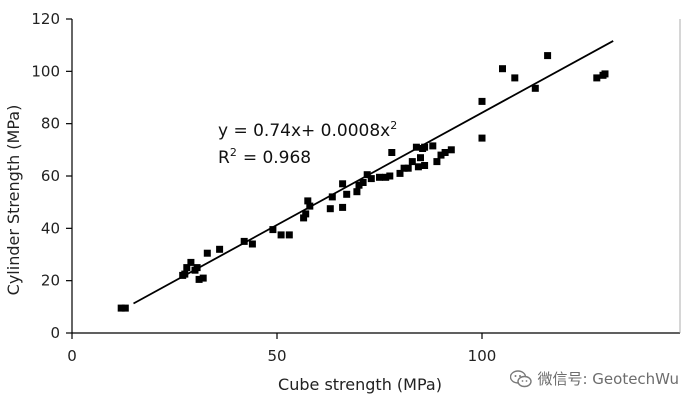  What do you see at coordinates (360, 384) in the screenshot?
I see `x-axis-title: Cube strength (MPa)` at bounding box center [360, 384].